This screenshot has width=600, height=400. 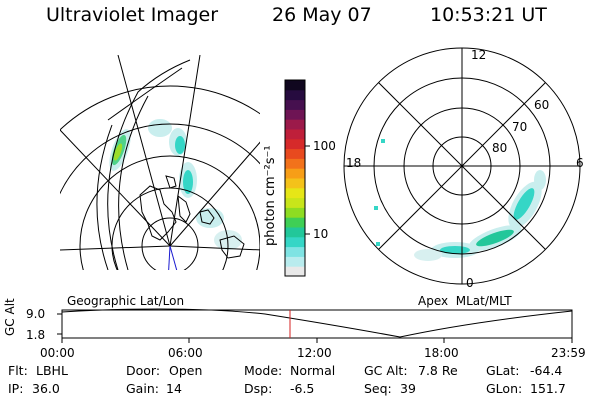 What do you see at coordinates (270, 195) in the screenshot?
I see `colorbar-unit-label: photon cm⁻²s⁻¹` at bounding box center [270, 195].